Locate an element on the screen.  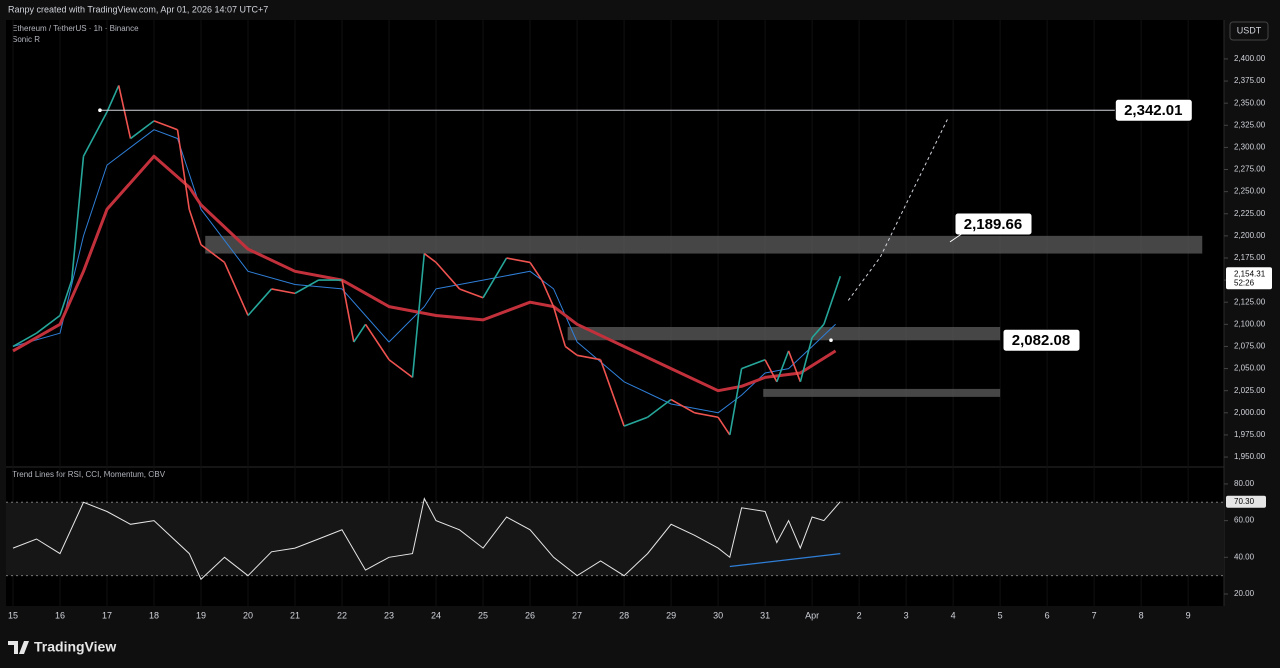
x-tick-label: 18 is located at coordinates (154, 615).